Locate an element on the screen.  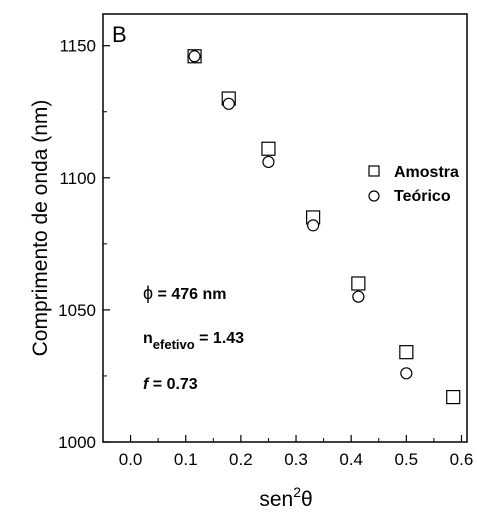
legend-marker-amostra is located at coordinates (374, 171).